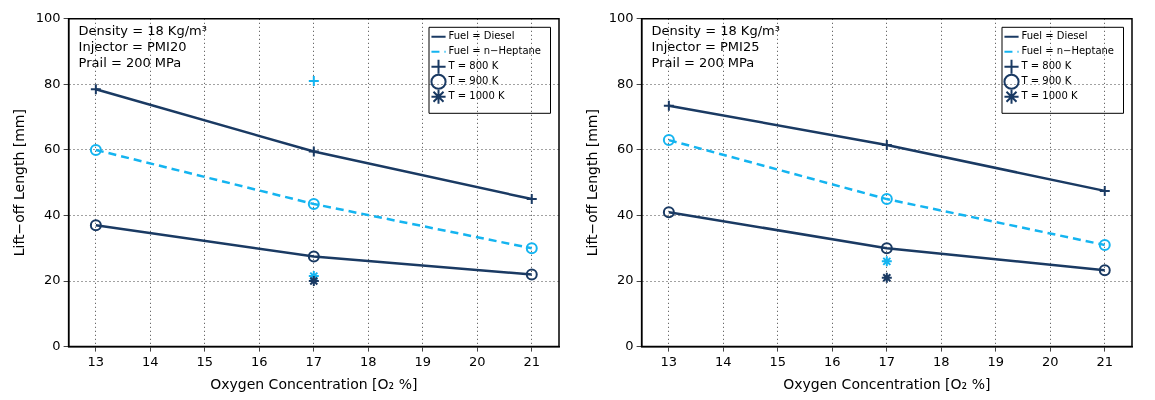 This screenshot has width=1155, height=400. I want to click on annotation: Injector = PMI25, so click(705, 46).